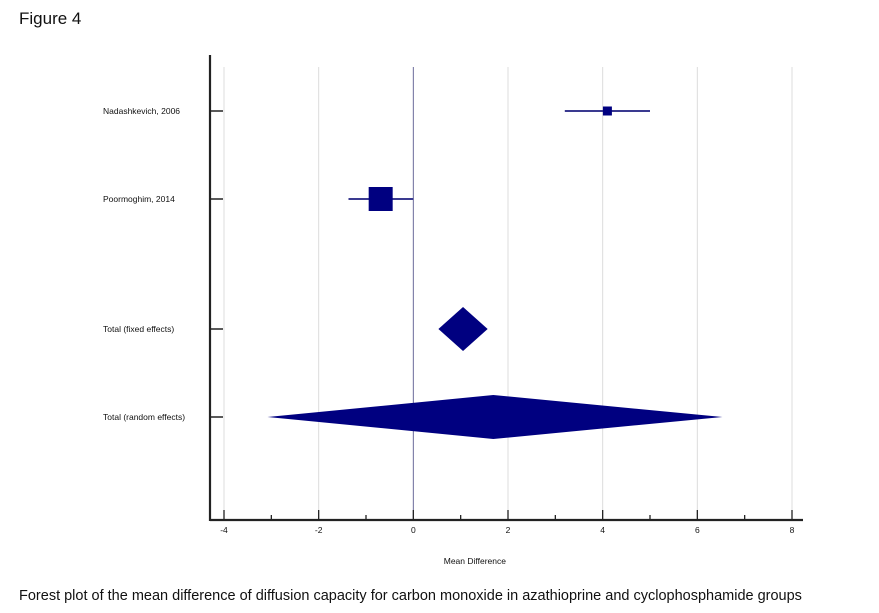 This screenshot has width=879, height=613. Describe the element at coordinates (697, 530) in the screenshot. I see `x-tick-label: 6` at that location.